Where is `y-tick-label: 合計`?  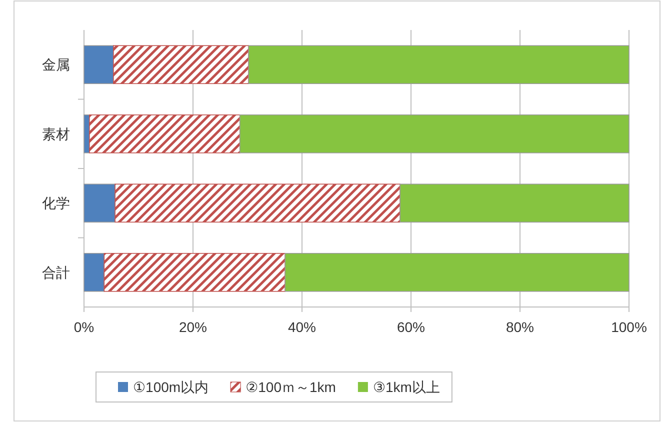
y-tick-label: 合計 is located at coordinates (56, 272).